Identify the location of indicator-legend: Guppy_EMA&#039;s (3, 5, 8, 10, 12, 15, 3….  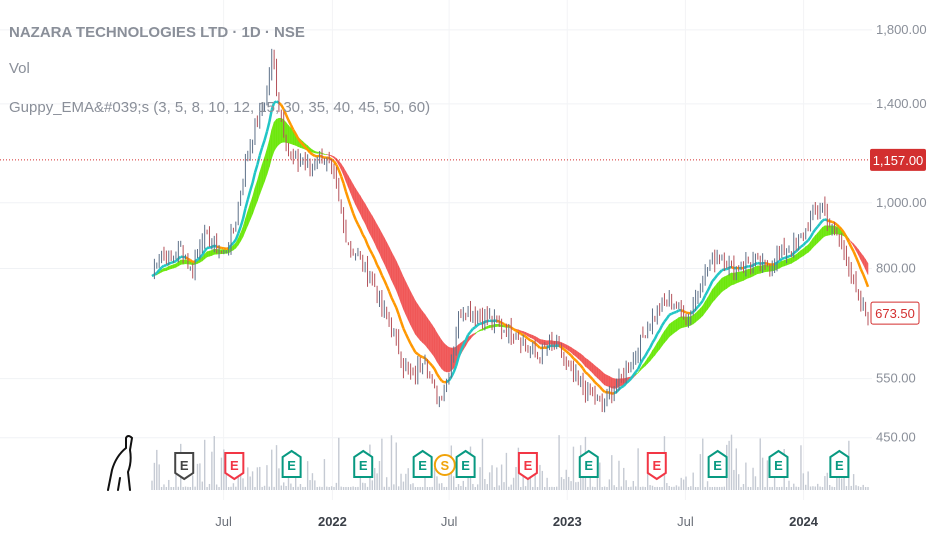
(220, 107).